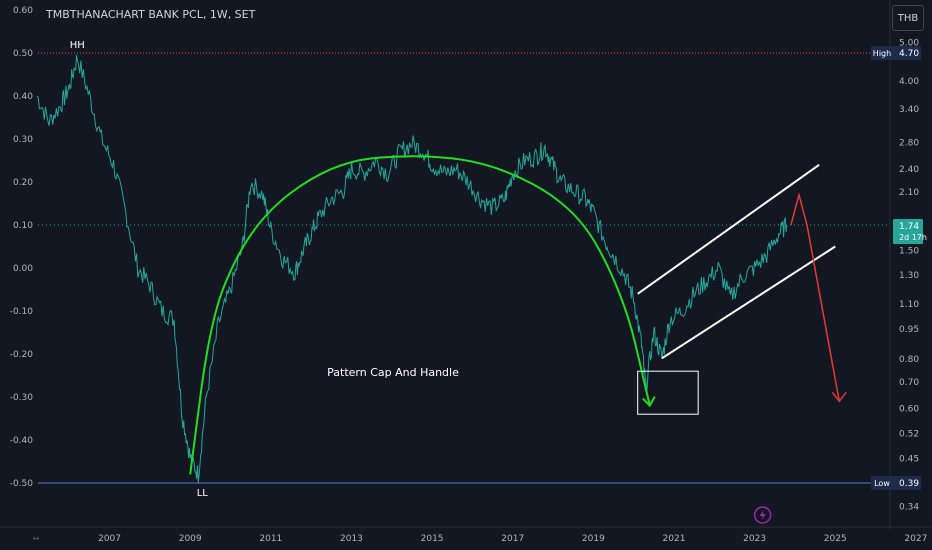  Describe the element at coordinates (909, 43) in the screenshot. I see `right-axis-tick-label: 5.00` at that location.